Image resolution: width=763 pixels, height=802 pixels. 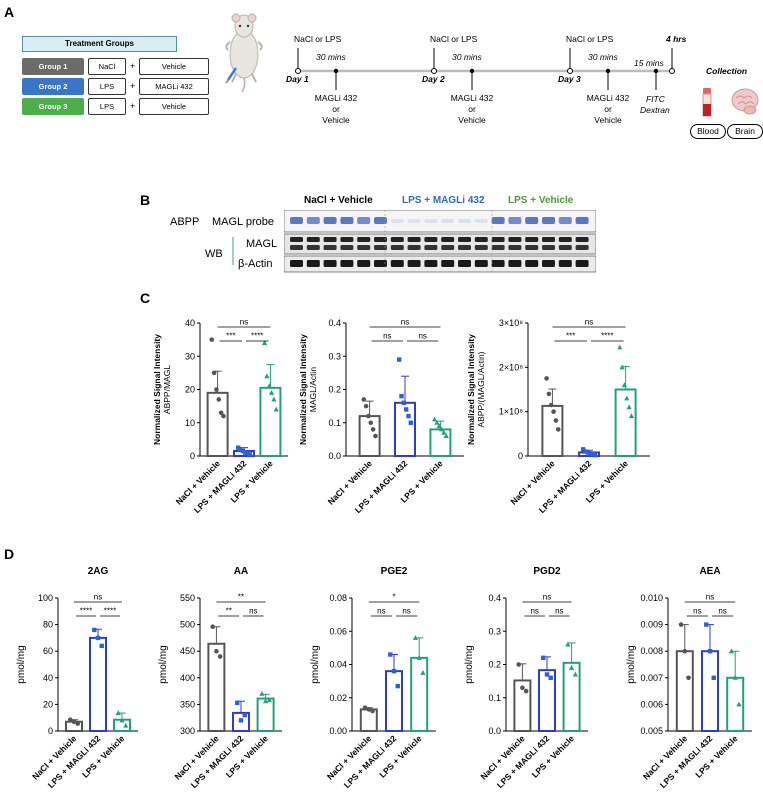 I want to click on group-second-1: Vehicle, so click(x=174, y=66).